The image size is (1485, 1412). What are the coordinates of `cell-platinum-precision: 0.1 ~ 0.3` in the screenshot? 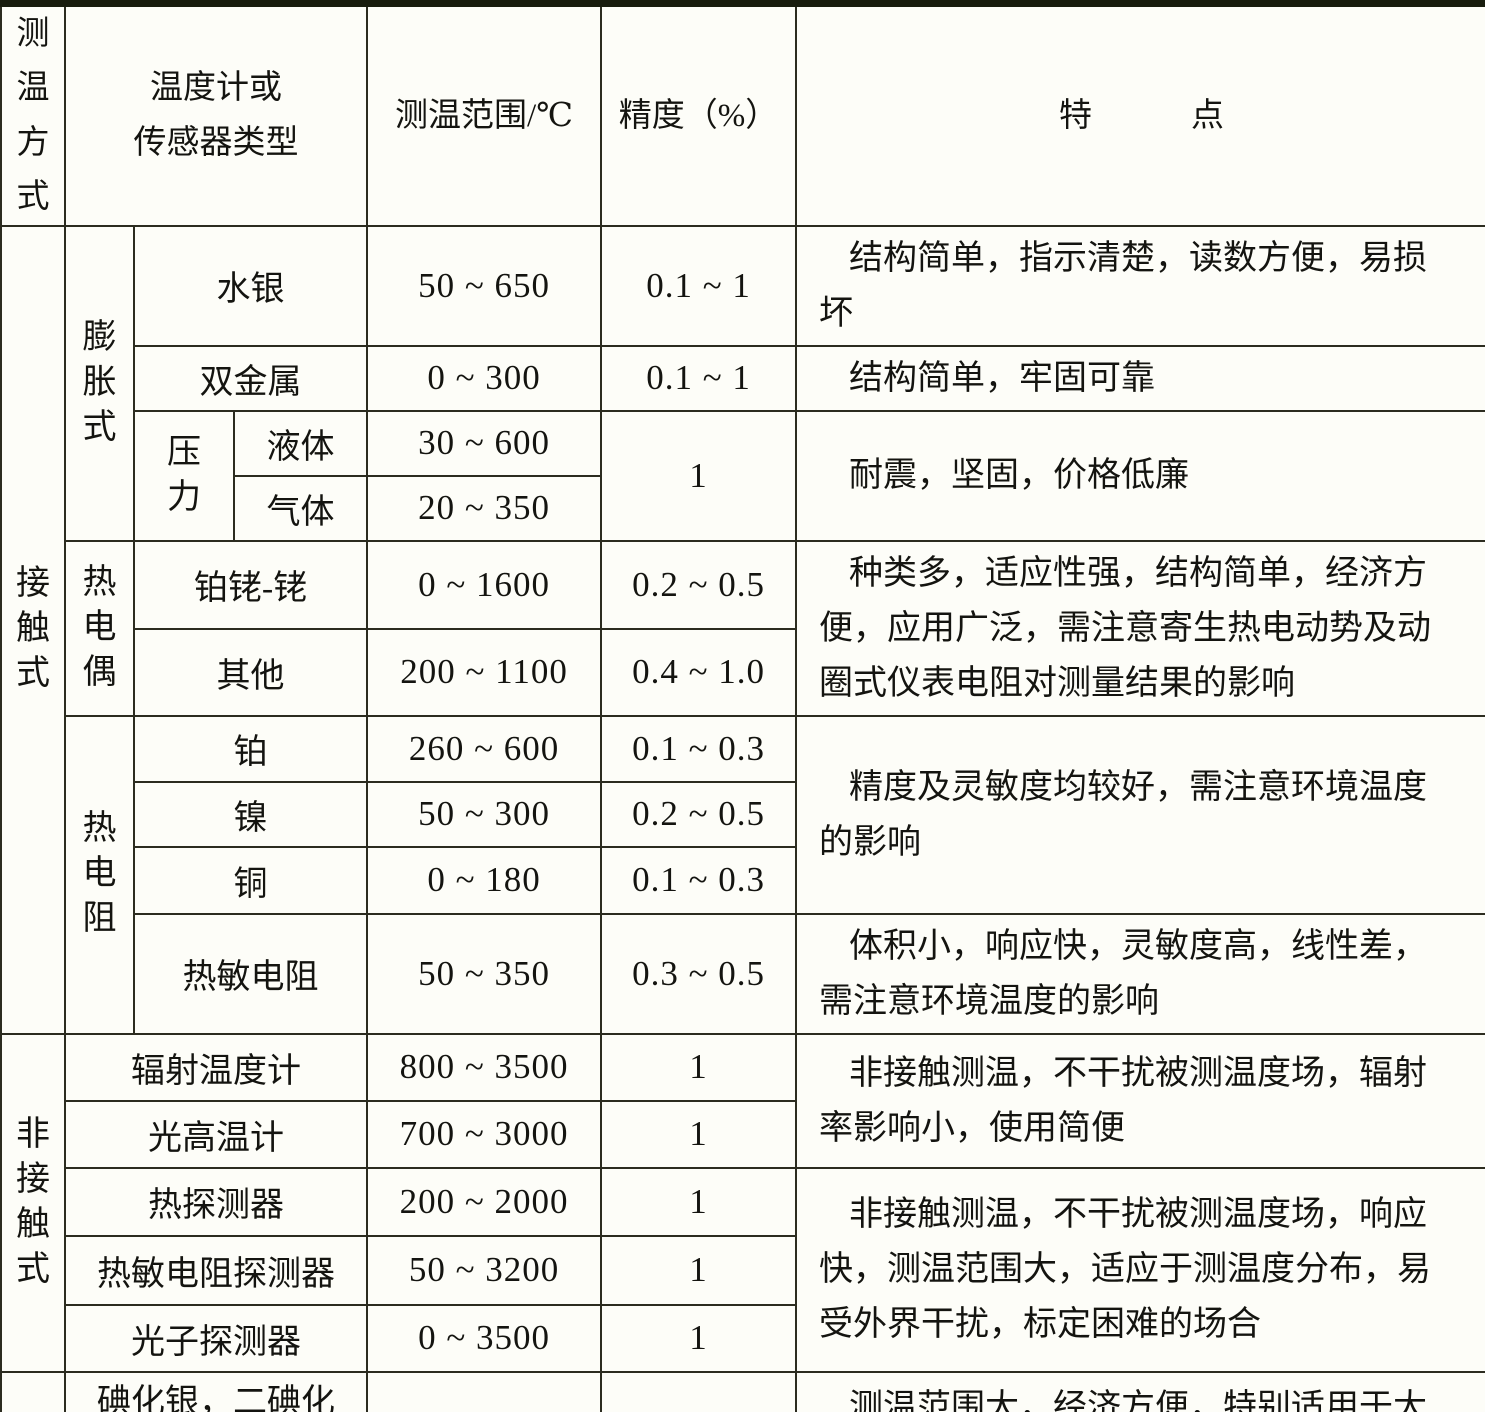 It's located at (699, 748).